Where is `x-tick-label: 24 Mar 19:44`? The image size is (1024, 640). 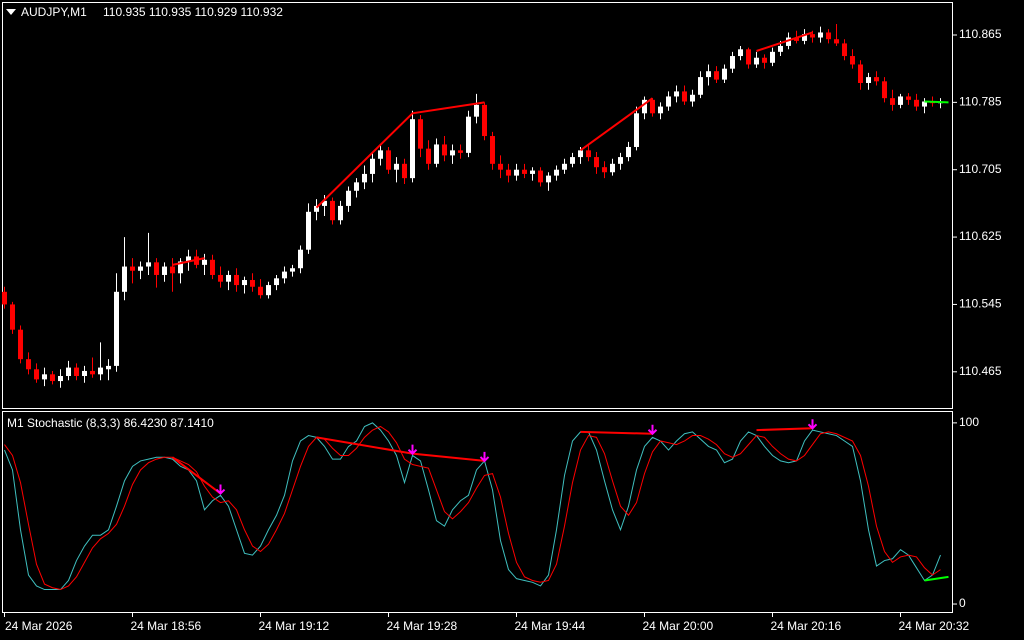 x-tick-label: 24 Mar 19:44 is located at coordinates (550, 626).